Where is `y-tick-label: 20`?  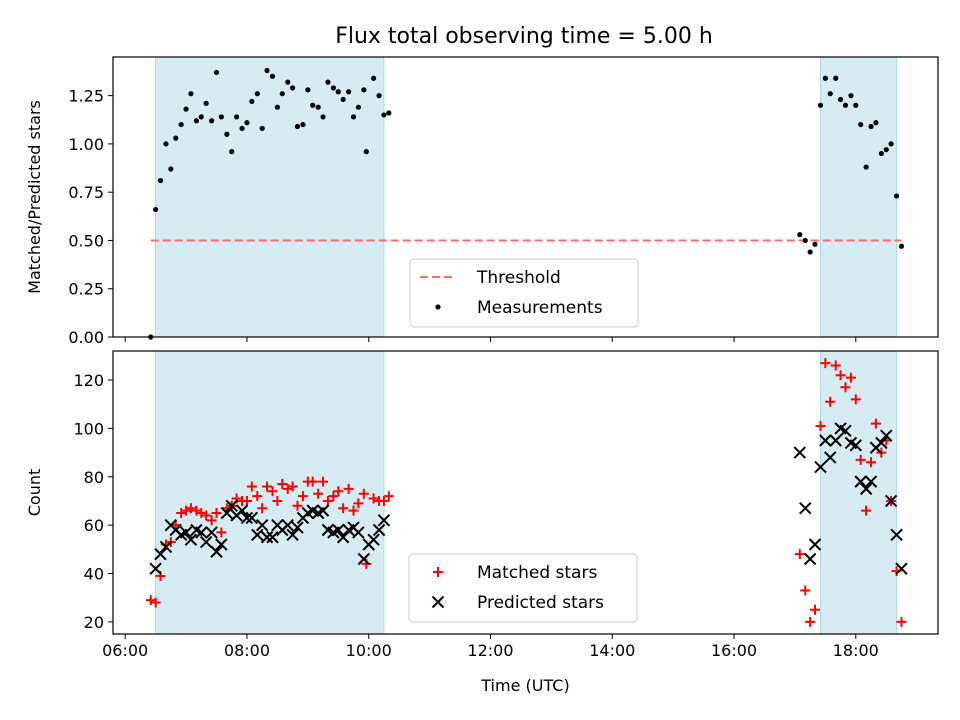
y-tick-label: 20 is located at coordinates (94, 622).